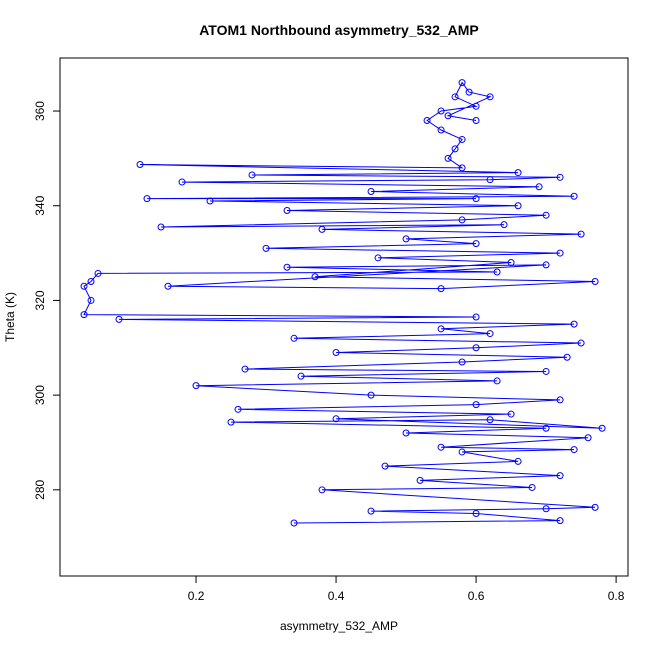  I want to click on y-tick-label: 280, so click(40, 489).